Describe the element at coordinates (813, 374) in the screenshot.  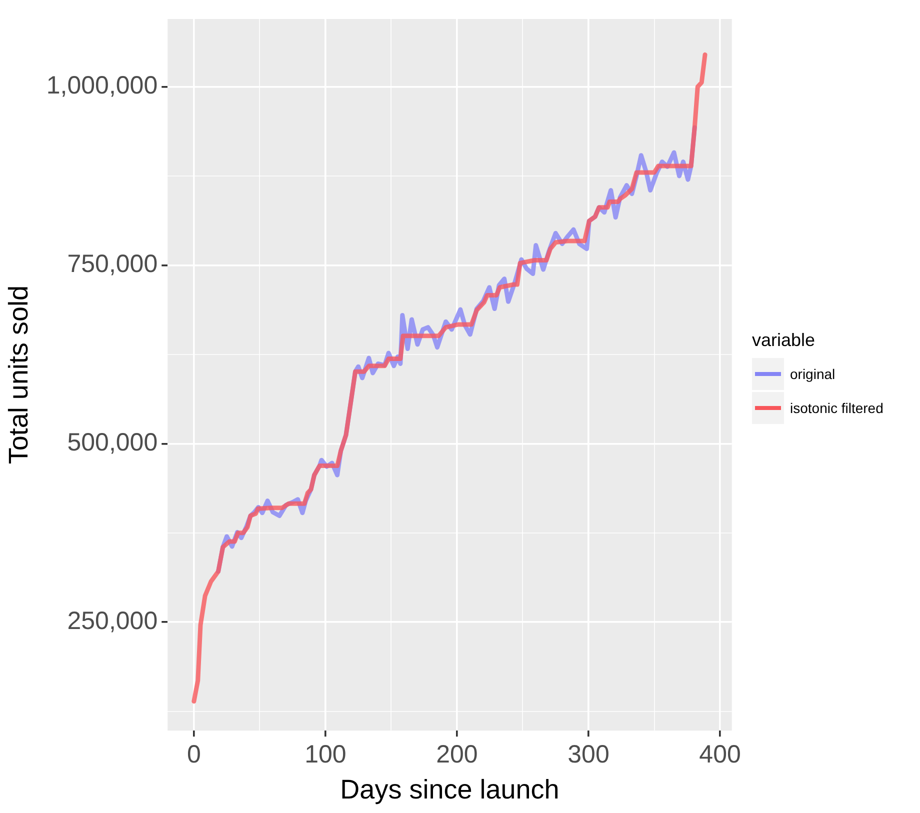
I see `legend-label: original` at that location.